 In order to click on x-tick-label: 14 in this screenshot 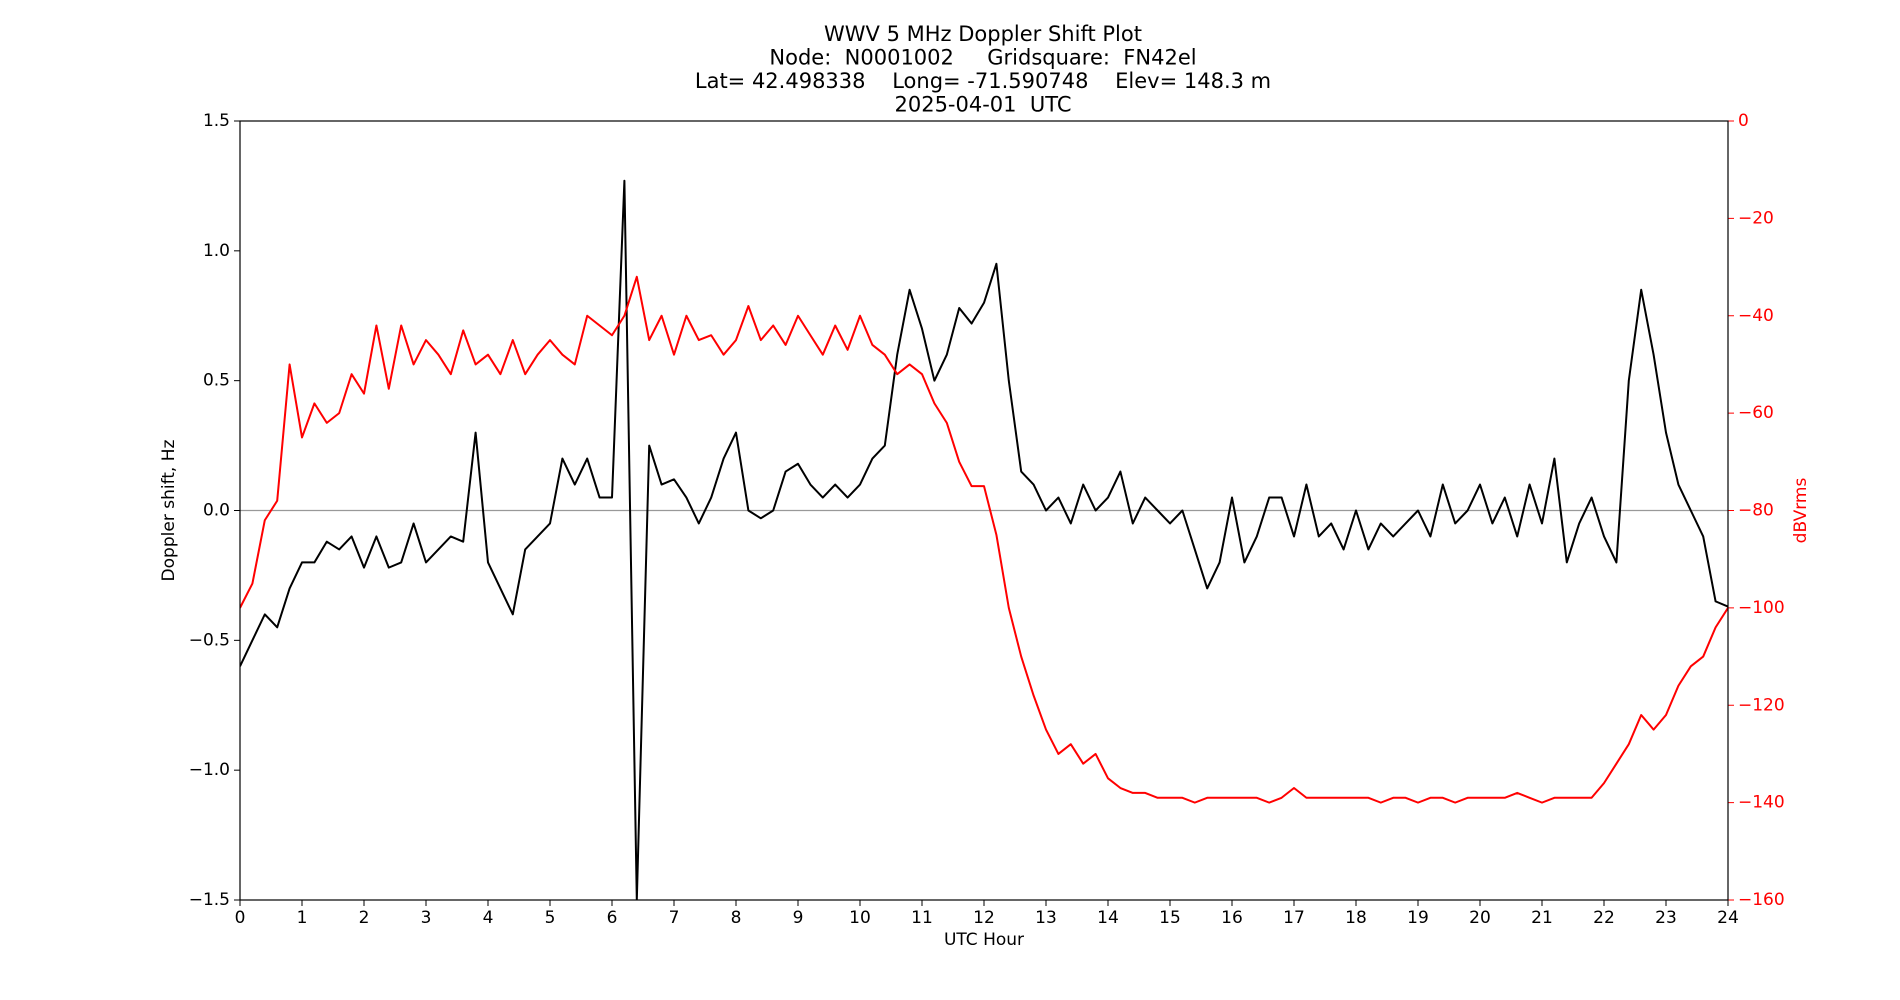, I will do `click(1108, 918)`.